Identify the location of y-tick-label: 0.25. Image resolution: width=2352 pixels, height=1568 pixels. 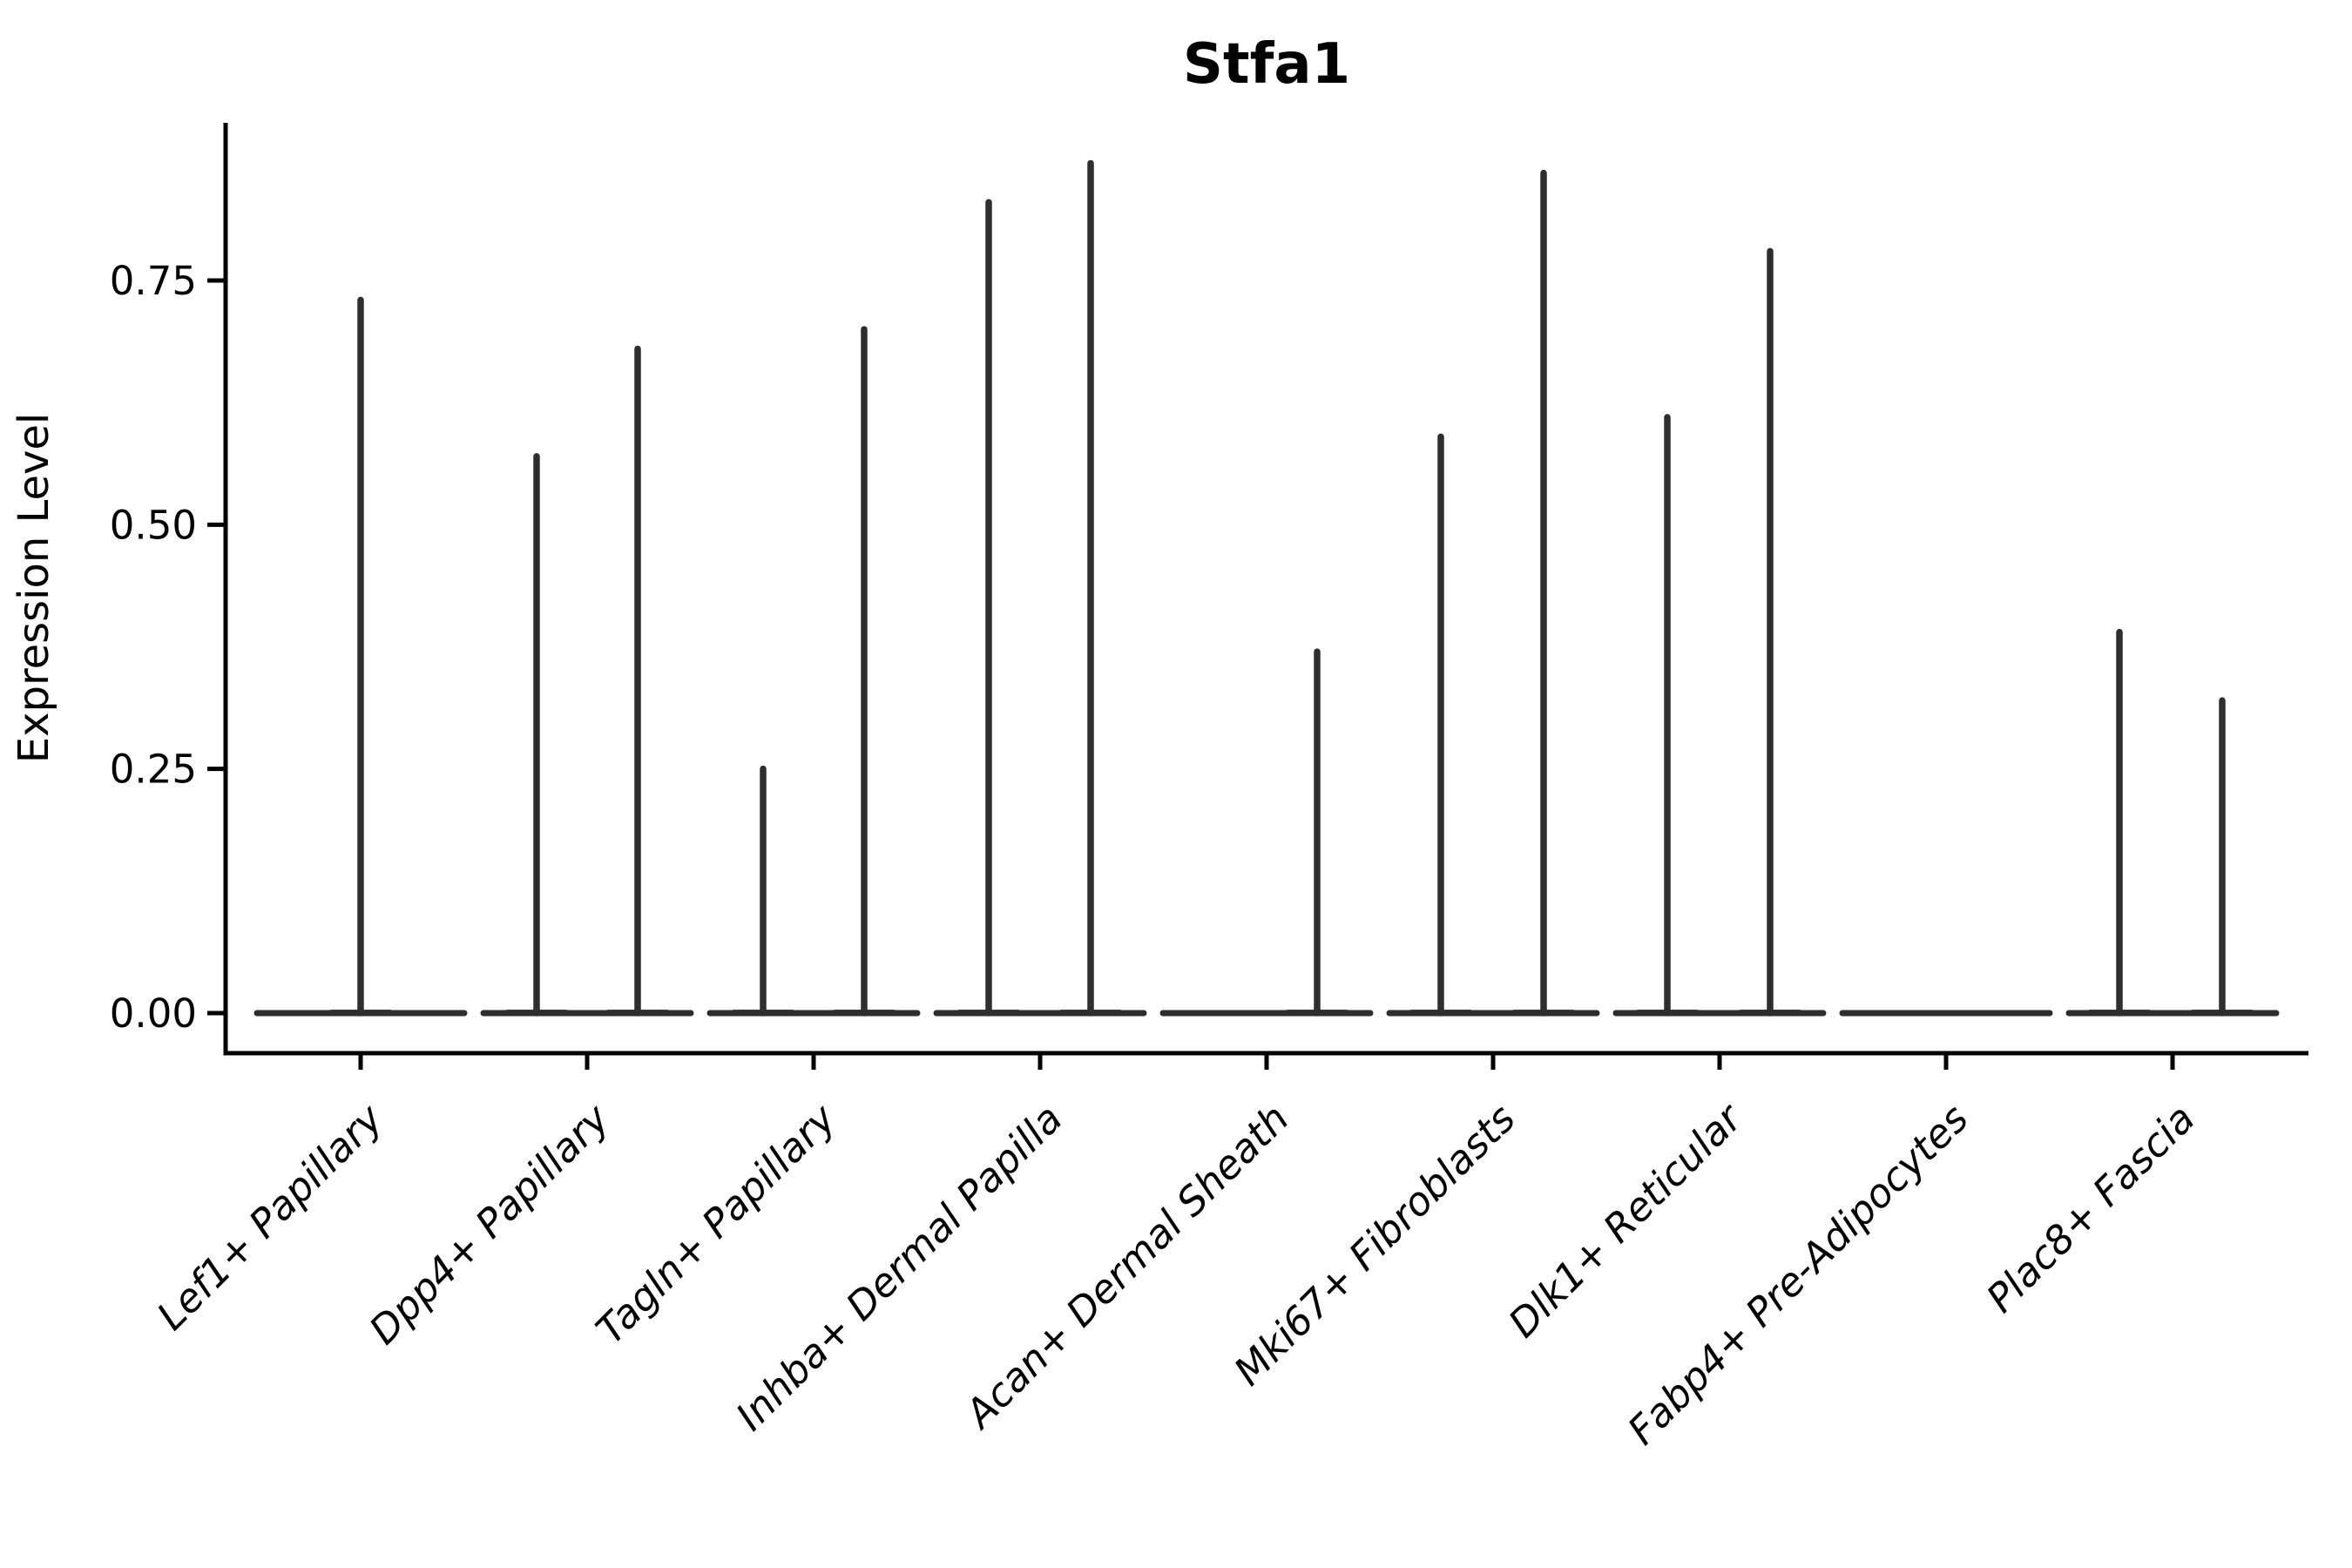
(153, 770).